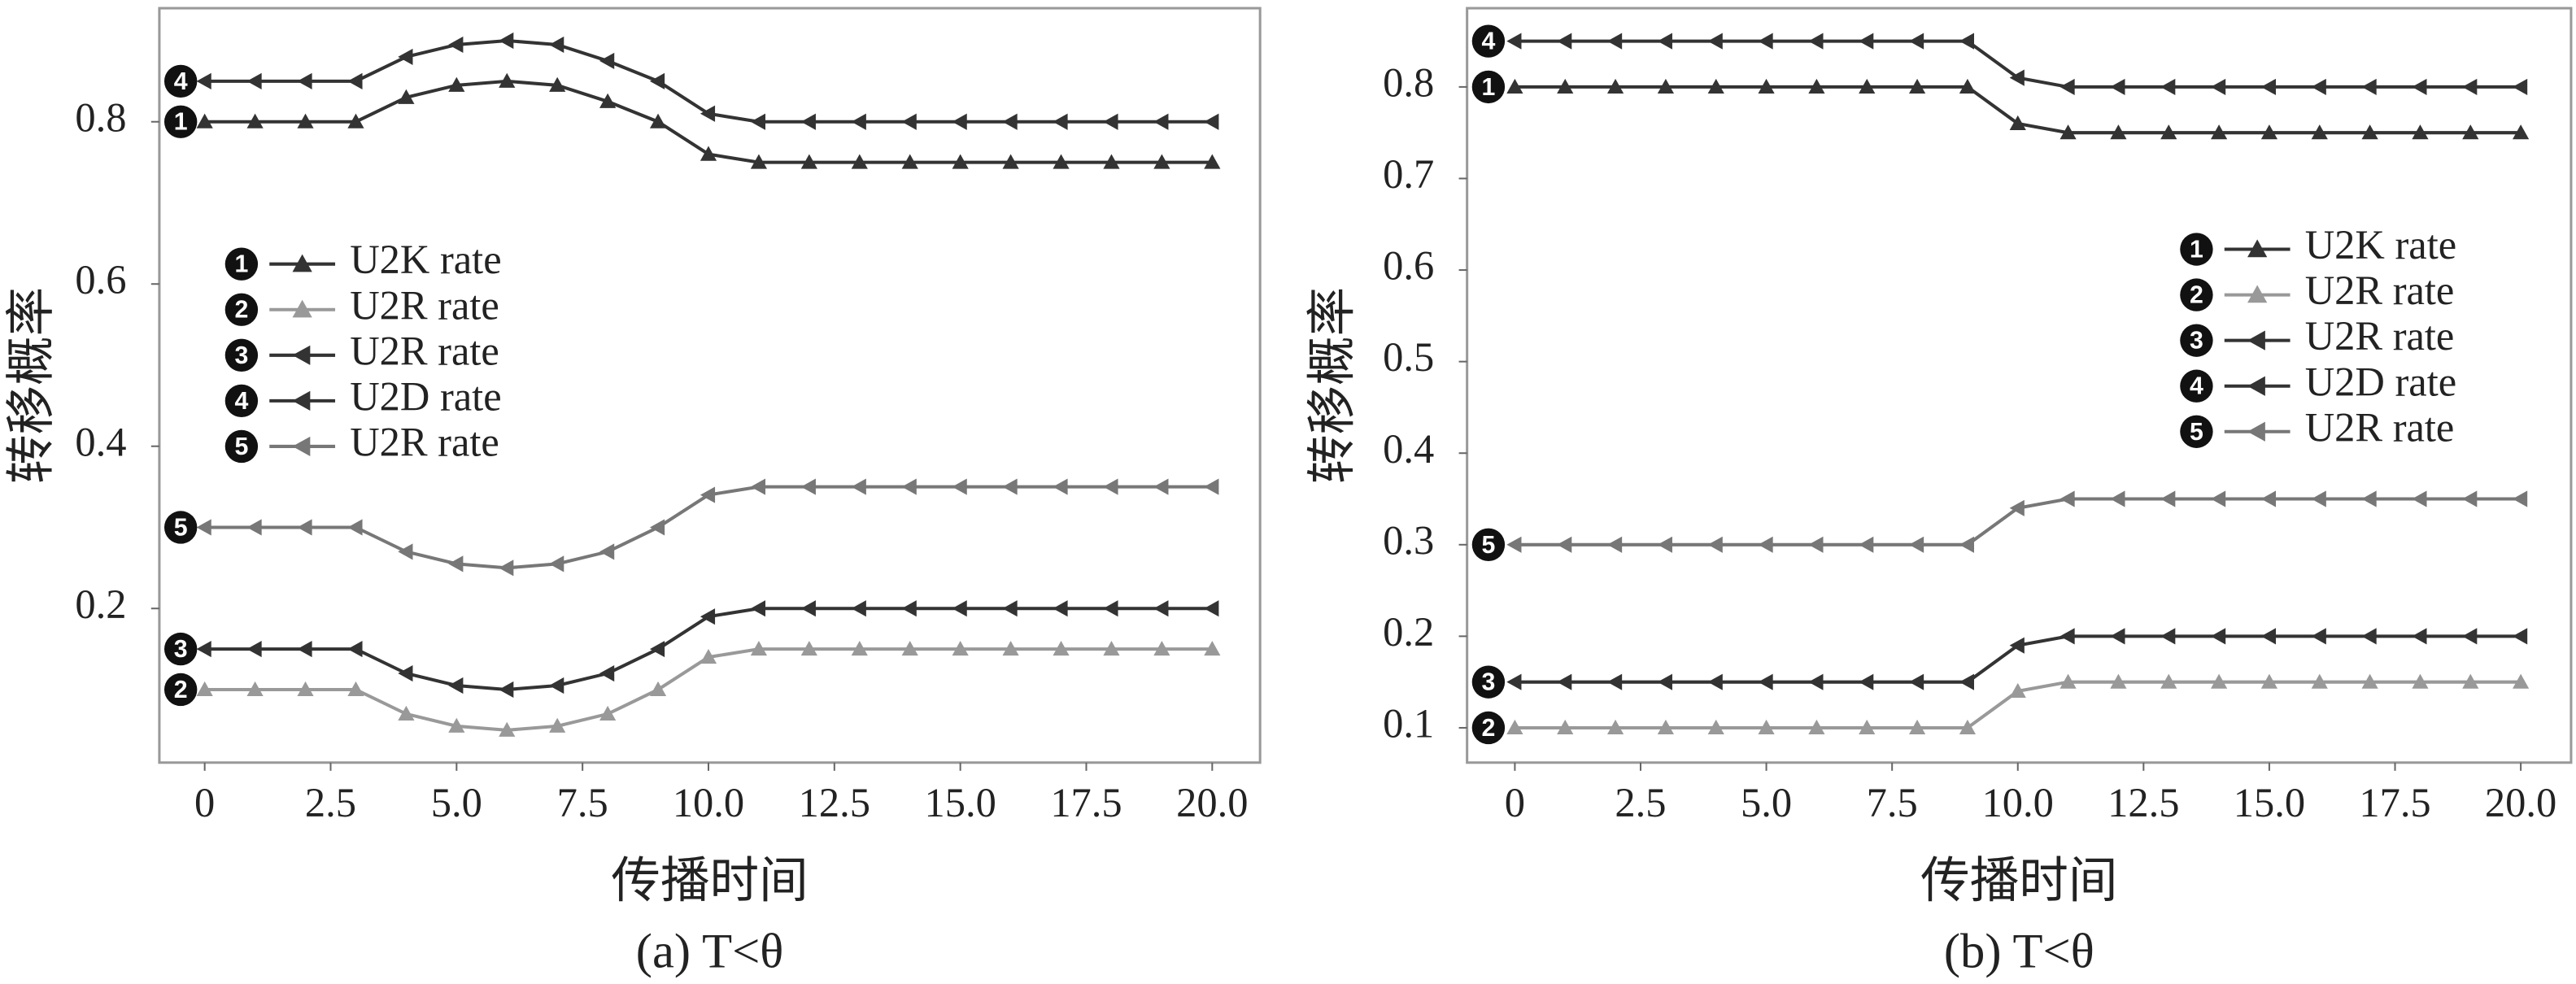 This screenshot has height=984, width=2576. What do you see at coordinates (2143, 802) in the screenshot?
I see `x-tick-label: 12.5` at bounding box center [2143, 802].